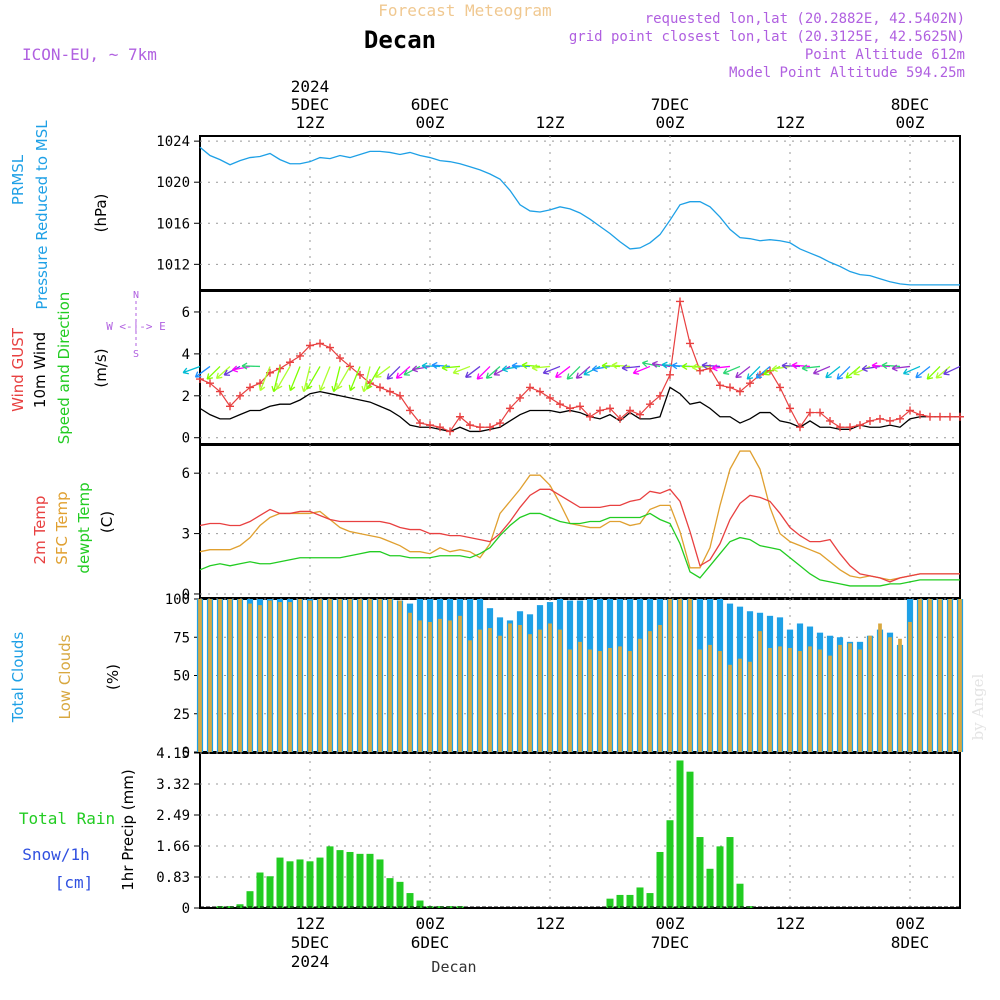 This screenshot has height=1000, width=1000. What do you see at coordinates (173, 754) in the screenshot?
I see `precip-ytick-label: 4.15` at bounding box center [173, 754].